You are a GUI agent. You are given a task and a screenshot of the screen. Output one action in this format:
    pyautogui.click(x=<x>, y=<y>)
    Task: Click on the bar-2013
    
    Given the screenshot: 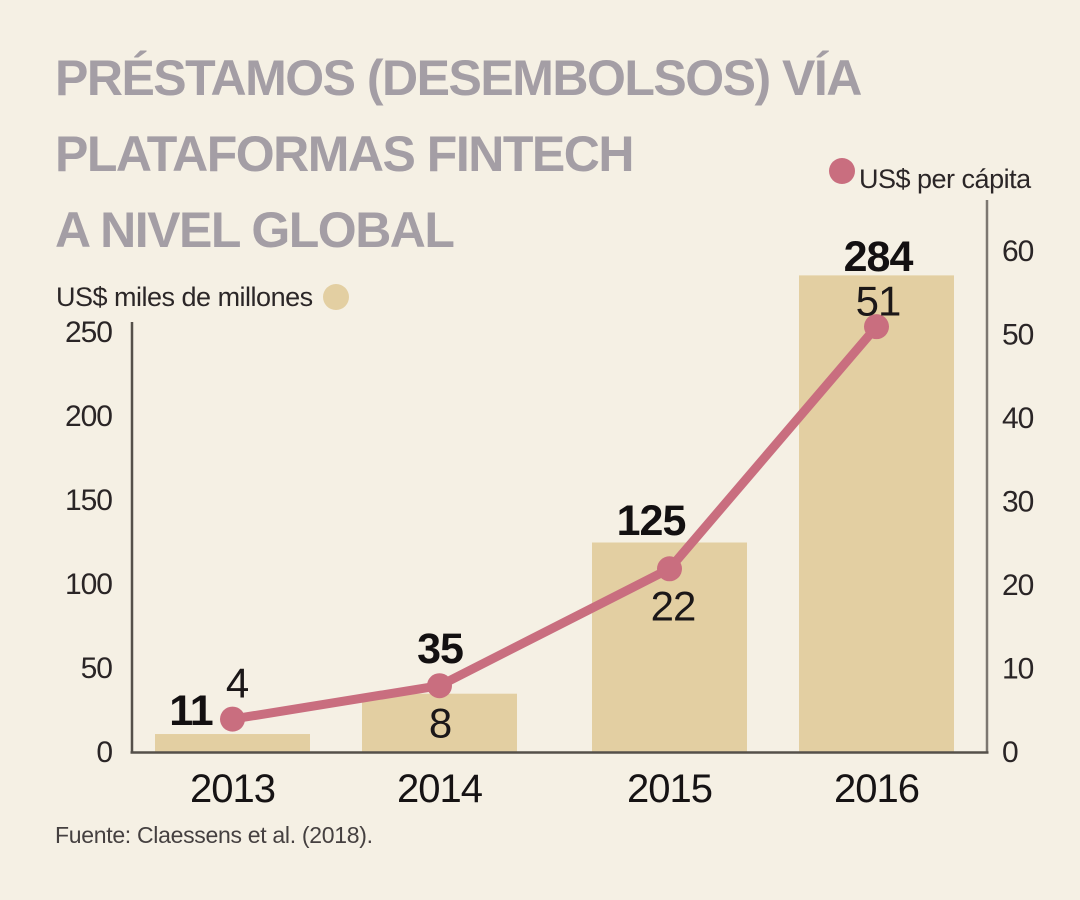 What is the action you would take?
    pyautogui.click(x=232, y=743)
    